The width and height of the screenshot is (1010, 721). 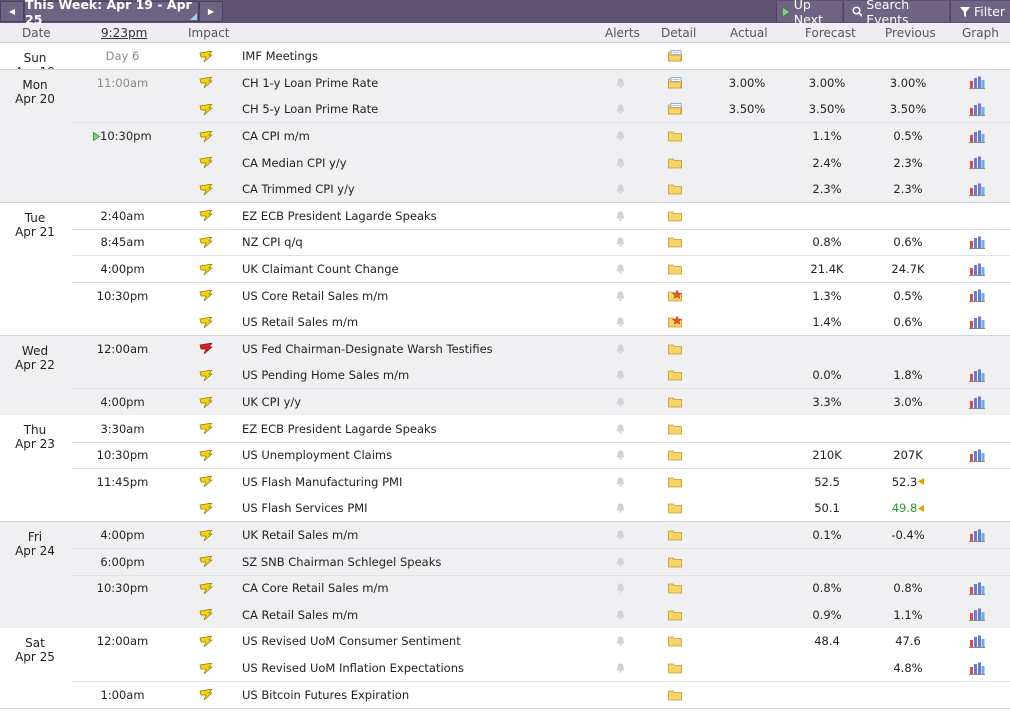 I want to click on search-events-button: Search Events, so click(x=896, y=13).